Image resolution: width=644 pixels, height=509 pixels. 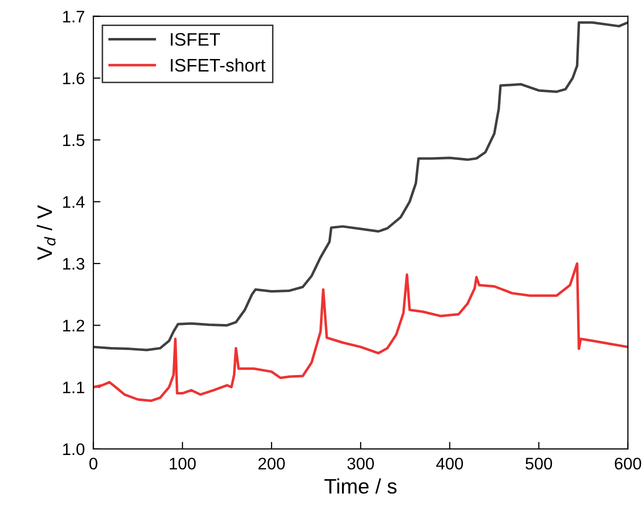 I want to click on x-tick-label: 200, so click(x=271, y=464).